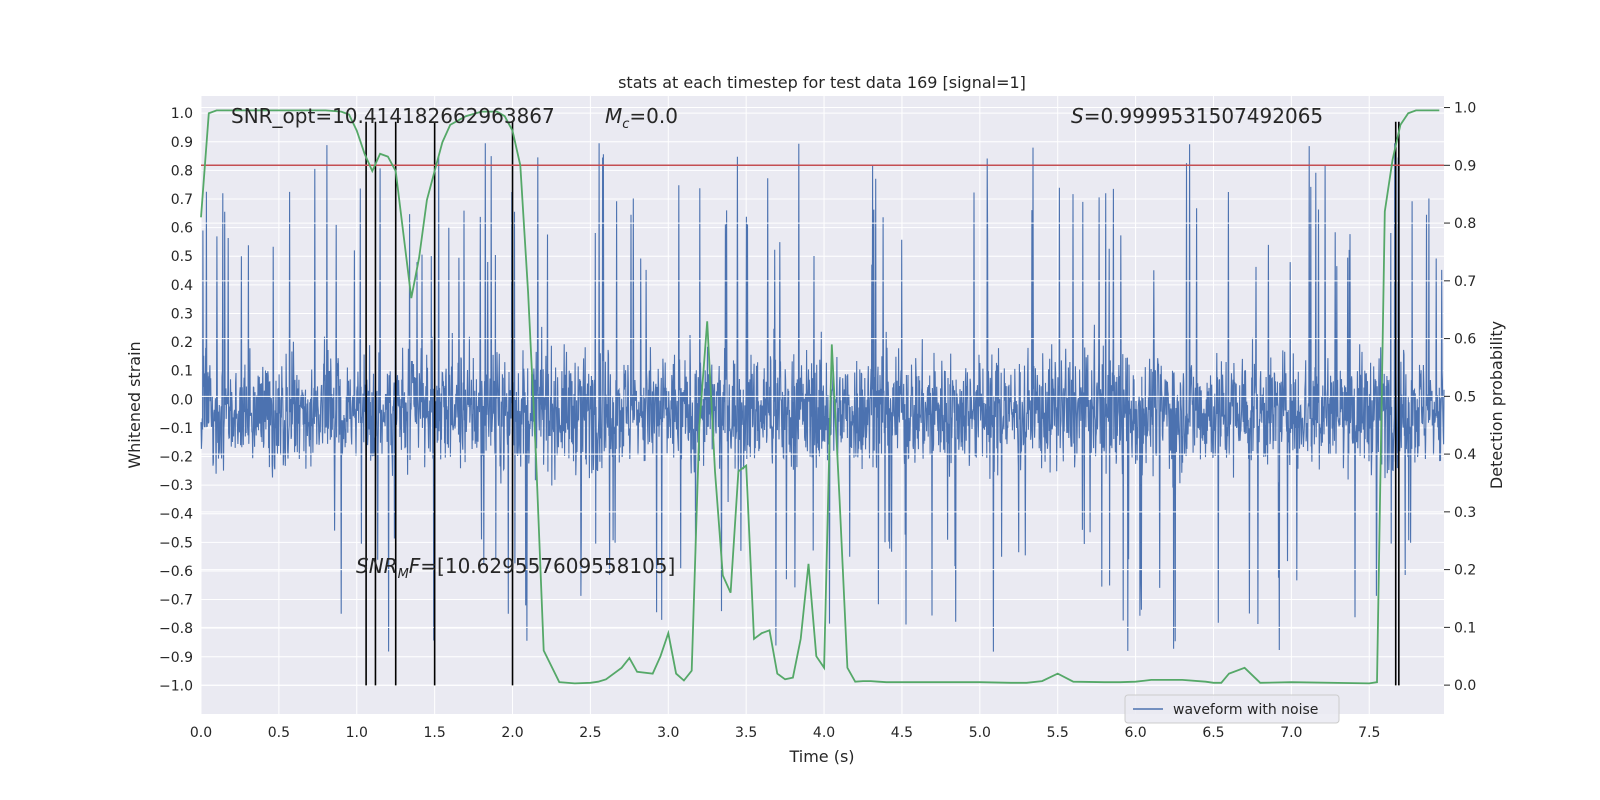  Describe the element at coordinates (1245, 710) in the screenshot. I see `legend-label-waveform: waveform with noise` at that location.